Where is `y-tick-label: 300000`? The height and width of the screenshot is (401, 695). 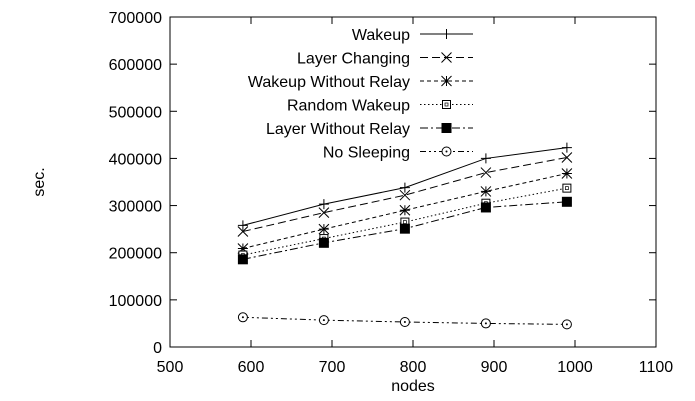 y-tick-label: 300000 is located at coordinates (135, 207).